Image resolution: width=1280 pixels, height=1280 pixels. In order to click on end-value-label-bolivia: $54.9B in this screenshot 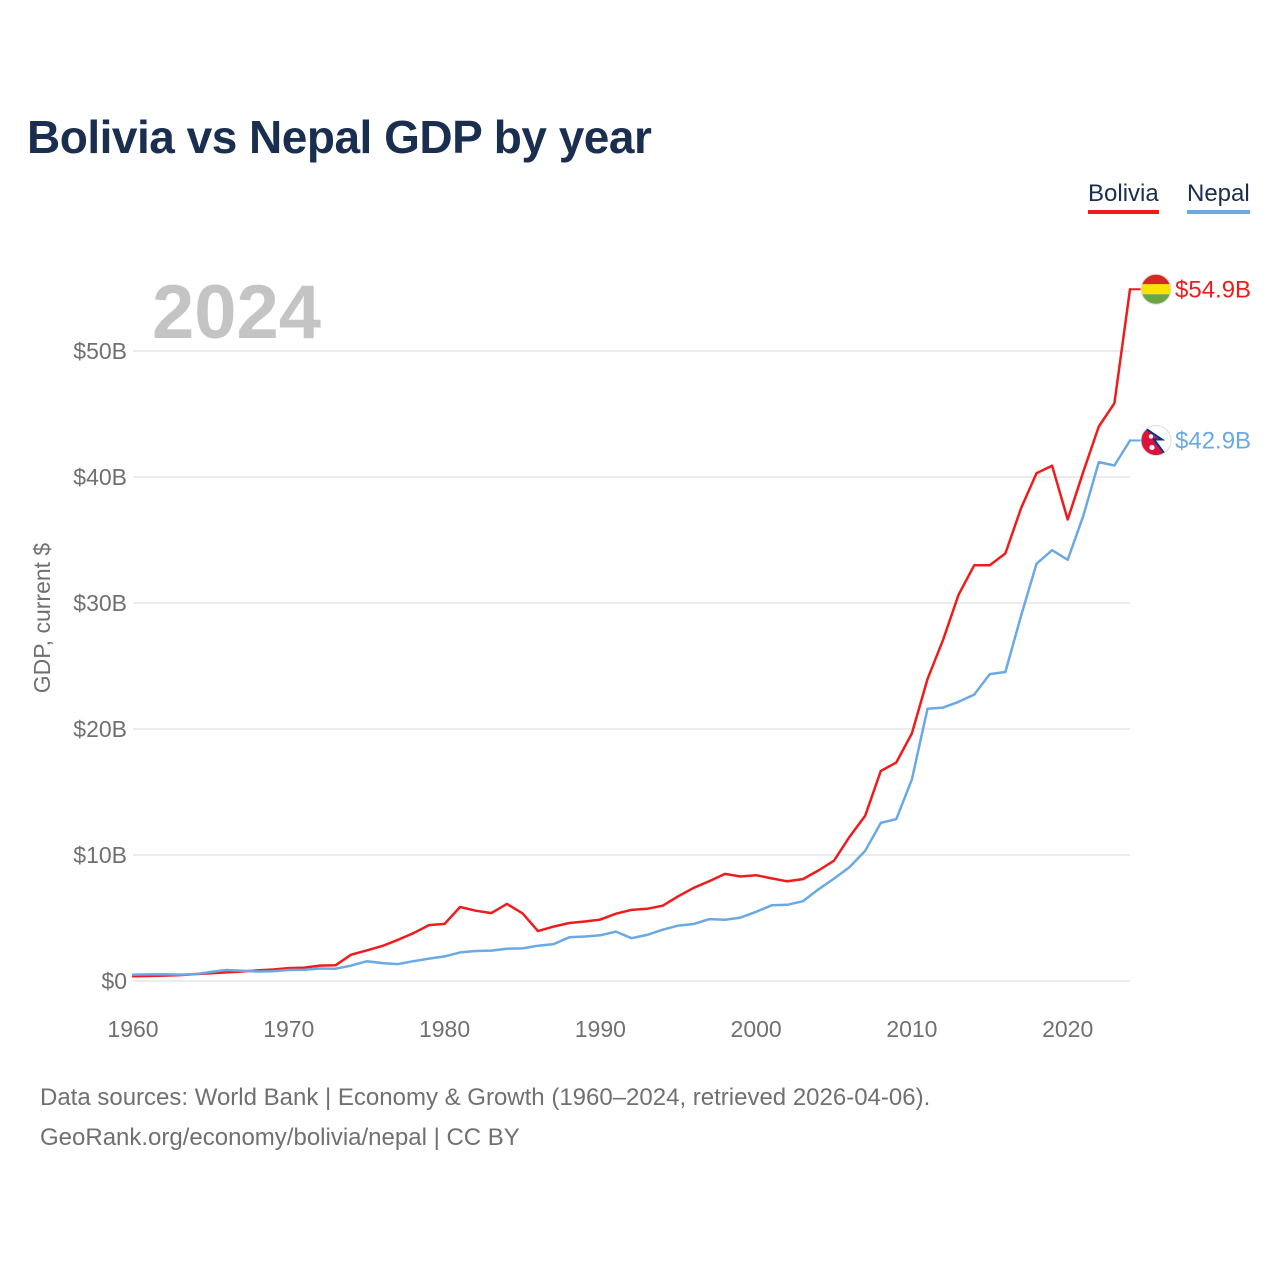, I will do `click(1213, 289)`.